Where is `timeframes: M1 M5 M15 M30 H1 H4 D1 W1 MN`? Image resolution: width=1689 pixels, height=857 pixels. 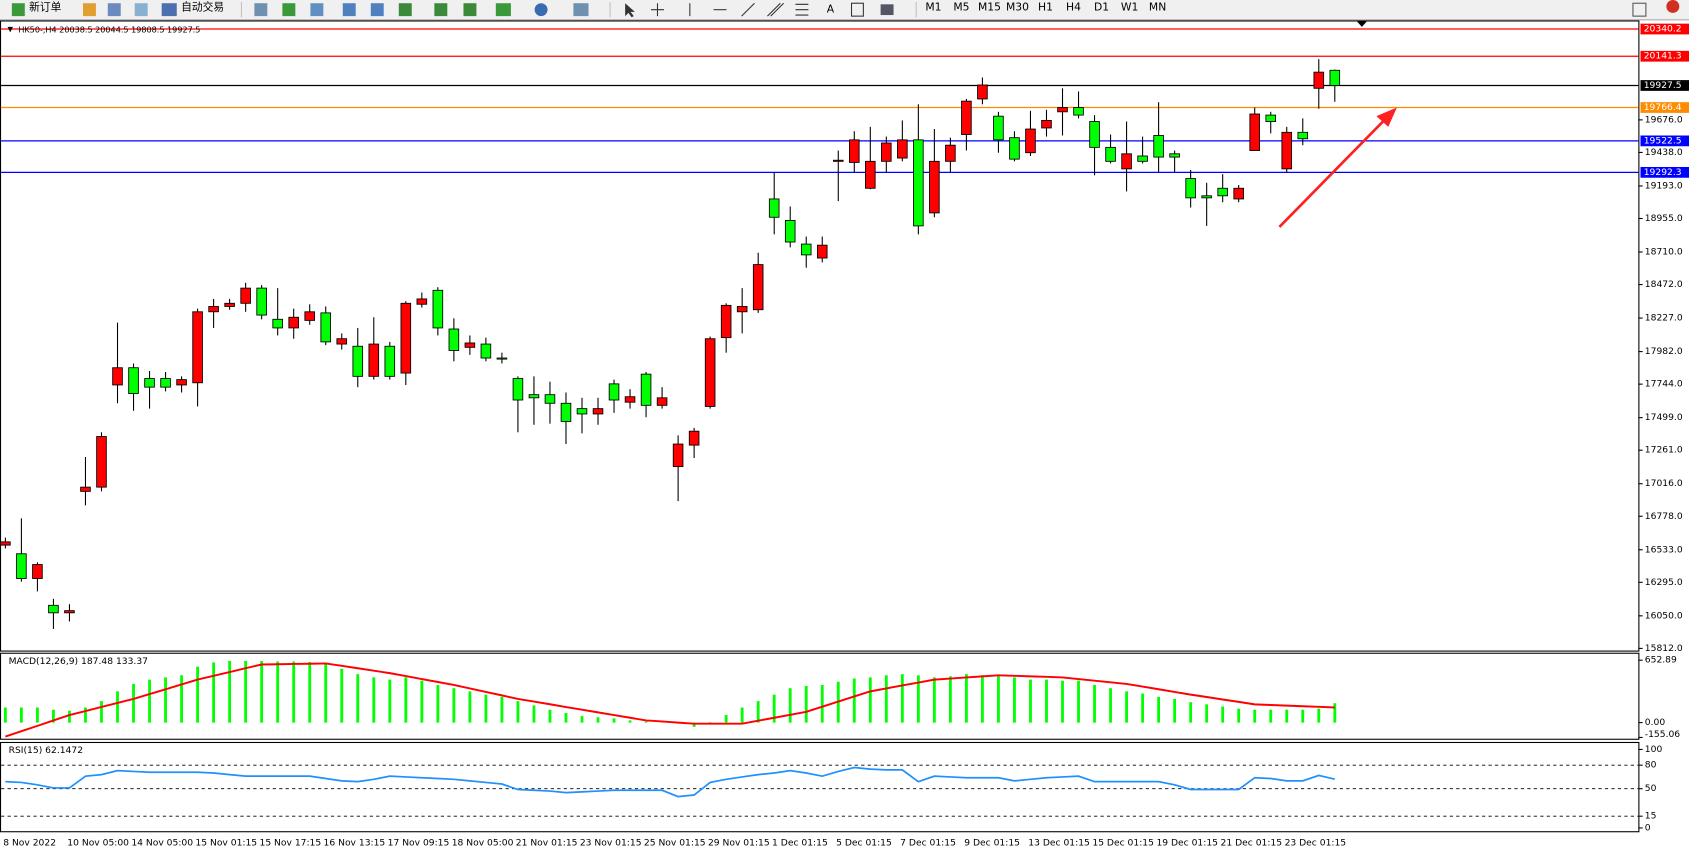
timeframes: M1 M5 M15 M30 H1 H4 D1 W1 MN is located at coordinates (1045, 7).